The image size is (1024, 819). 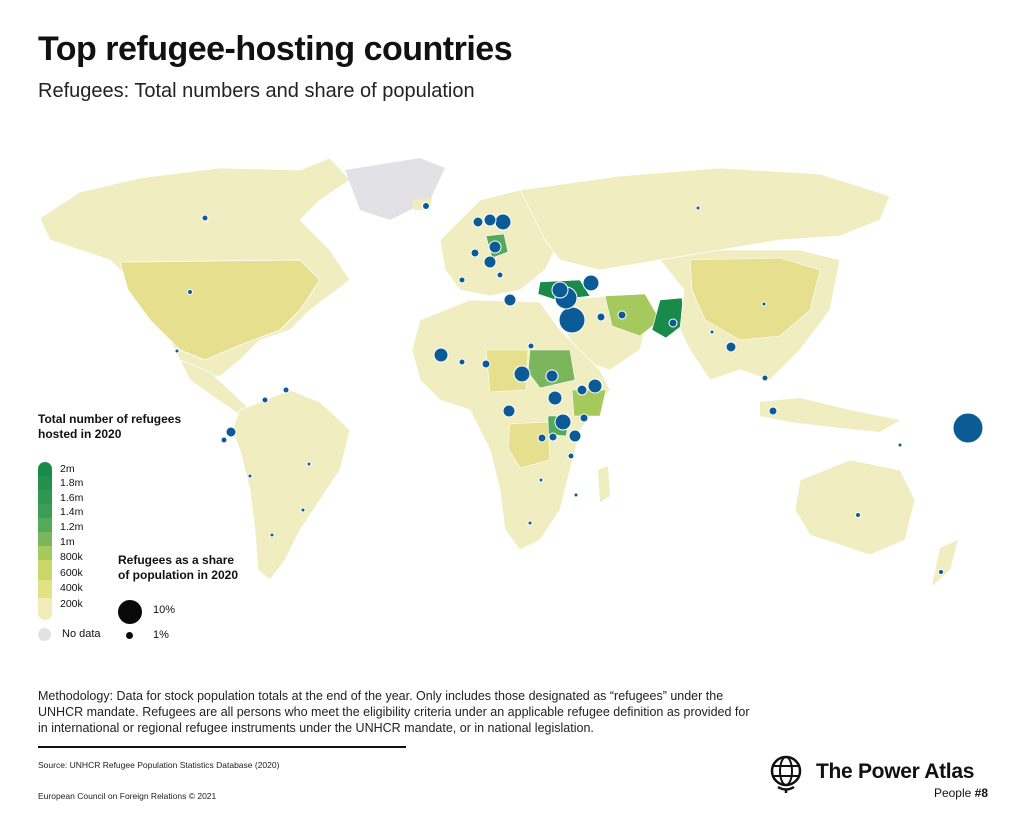 What do you see at coordinates (604, 484) in the screenshot?
I see `landmass-madagascar` at bounding box center [604, 484].